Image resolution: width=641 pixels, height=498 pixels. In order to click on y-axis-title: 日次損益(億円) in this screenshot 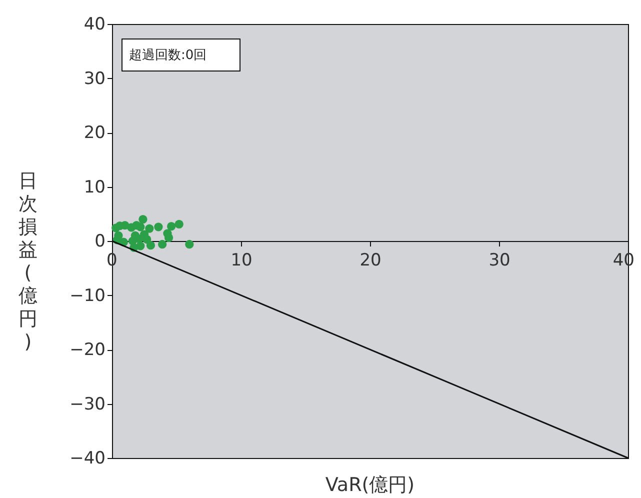, I will do `click(28, 261)`.